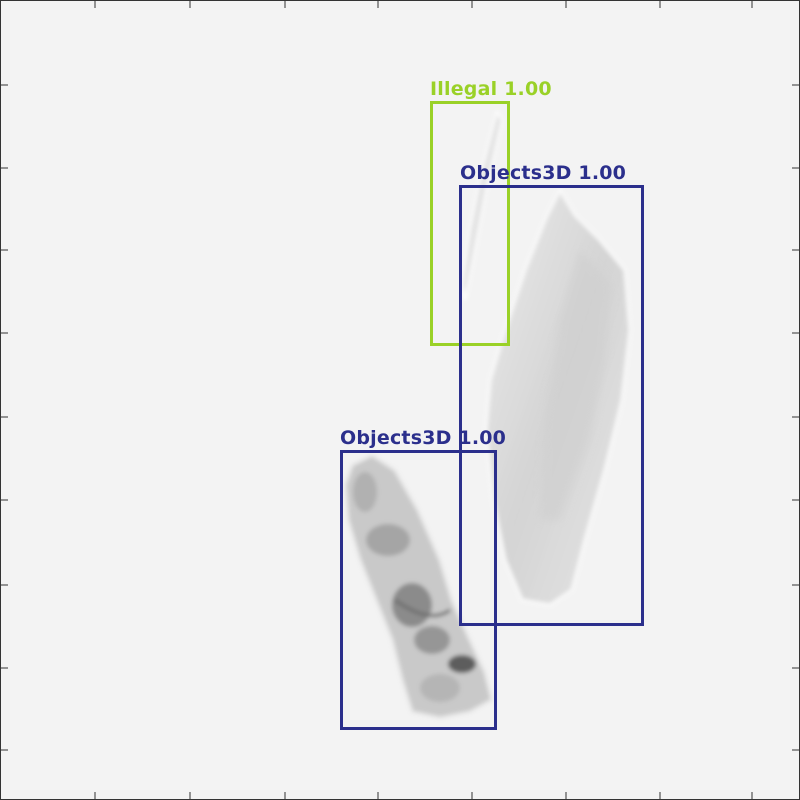 Image resolution: width=800 pixels, height=800 pixels. I want to click on detection-box-illegal, so click(470, 223).